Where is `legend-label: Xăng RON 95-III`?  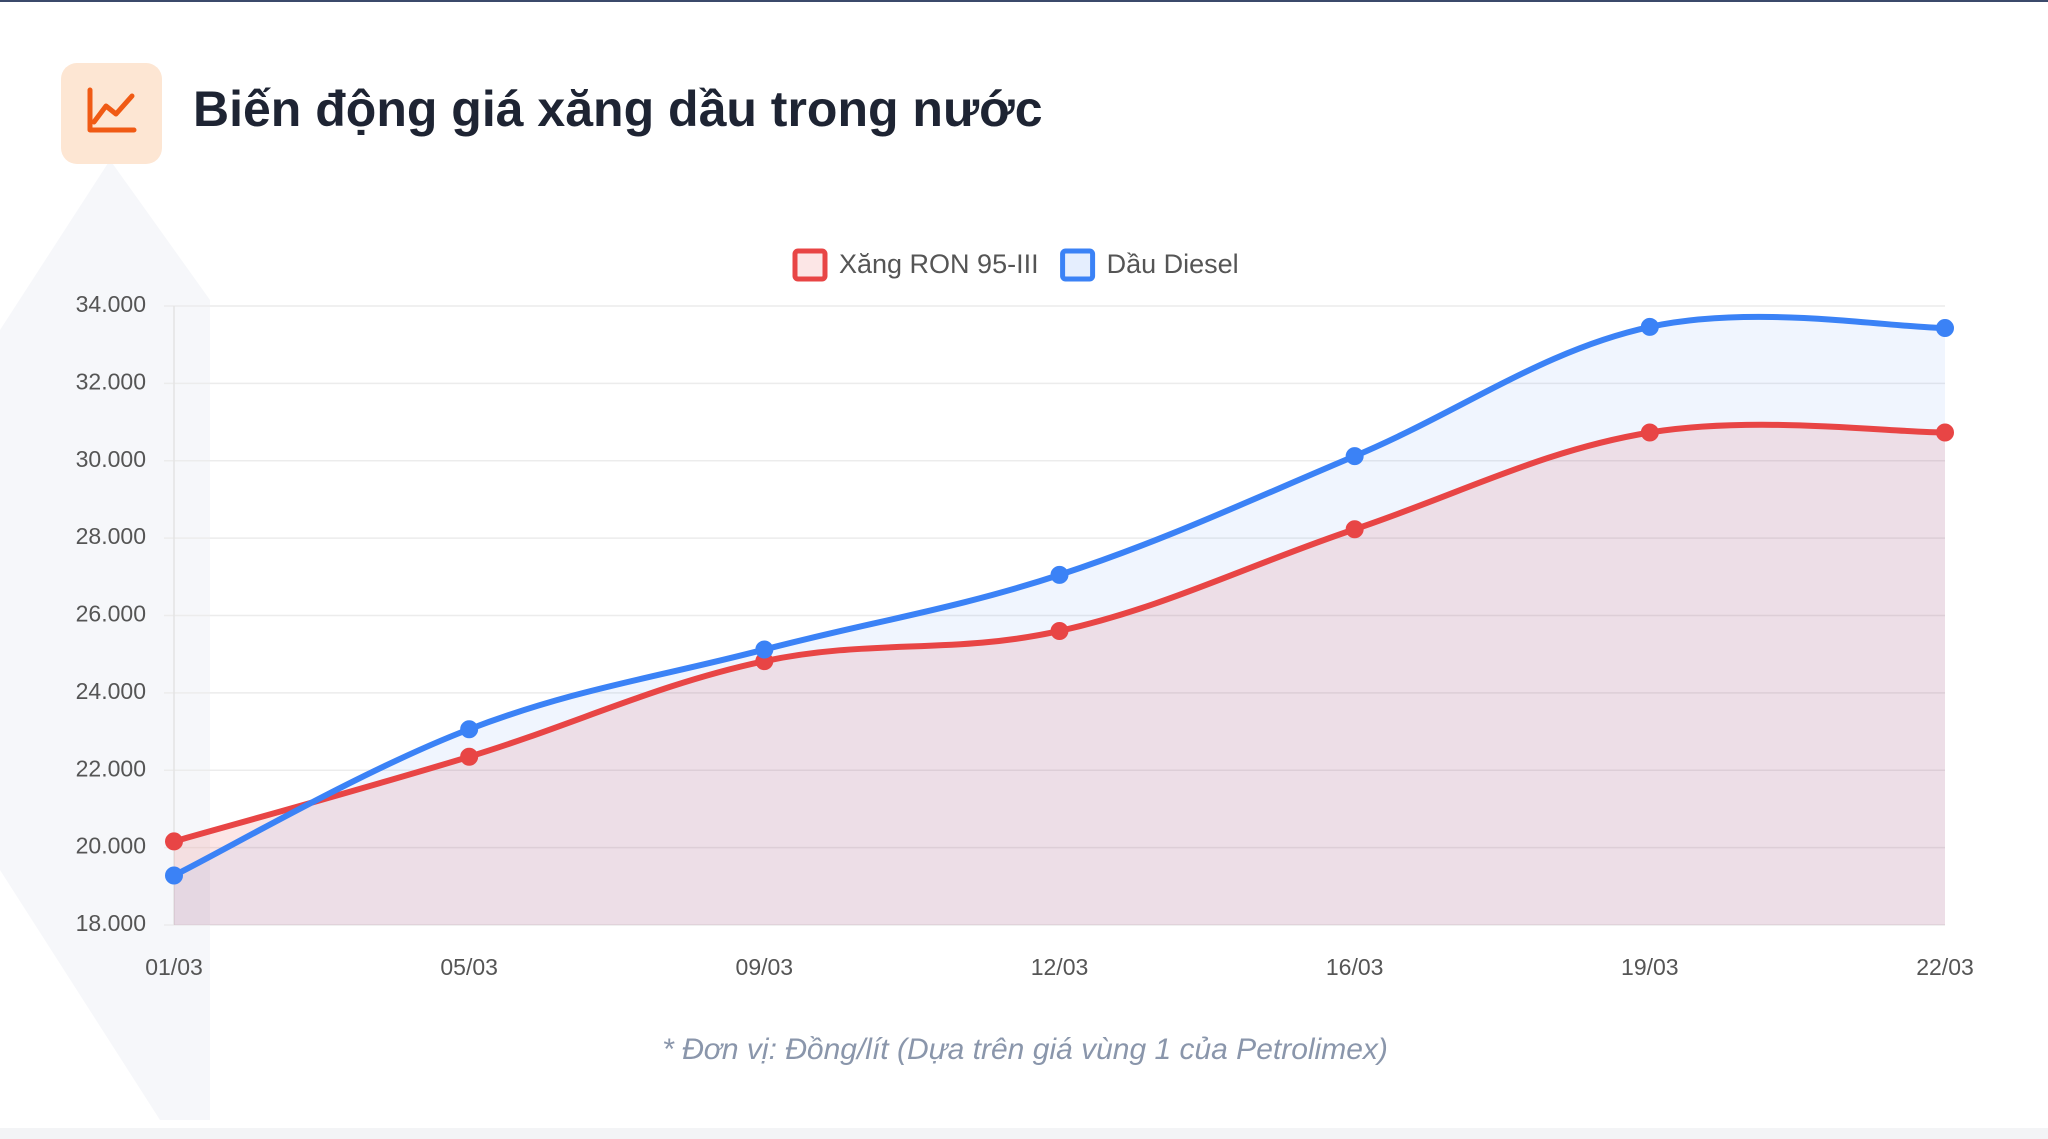
legend-label: Xăng RON 95-III is located at coordinates (939, 264).